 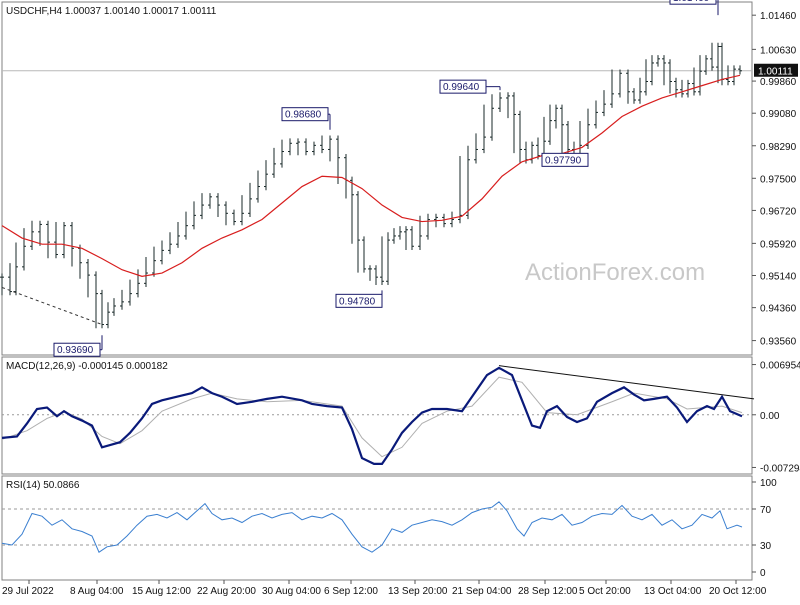 I want to click on rsi-ytick-label: 30, so click(x=766, y=546).